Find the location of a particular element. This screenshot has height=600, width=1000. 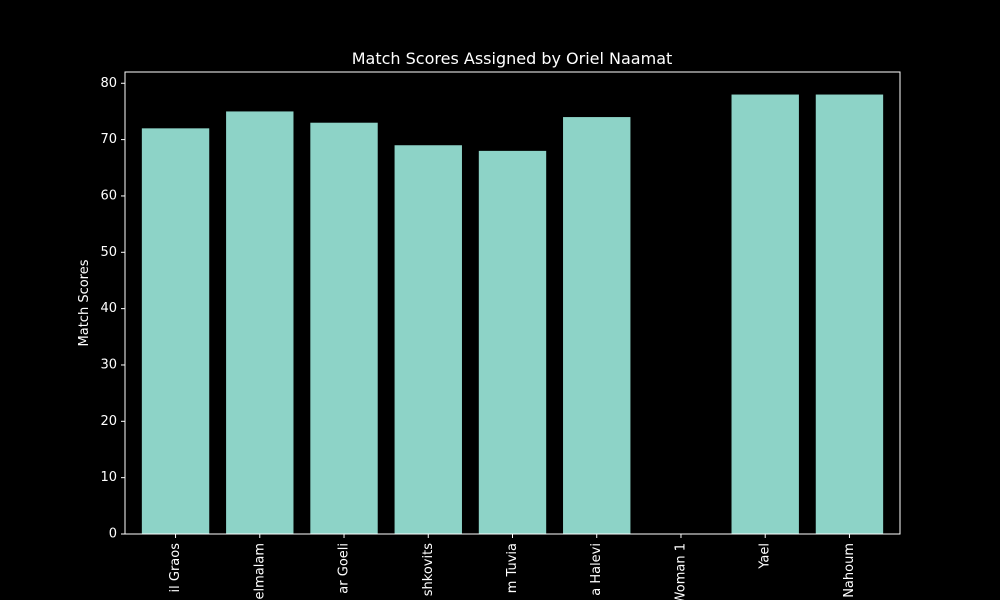

x-tick-label: a Halevi is located at coordinates (596, 569).